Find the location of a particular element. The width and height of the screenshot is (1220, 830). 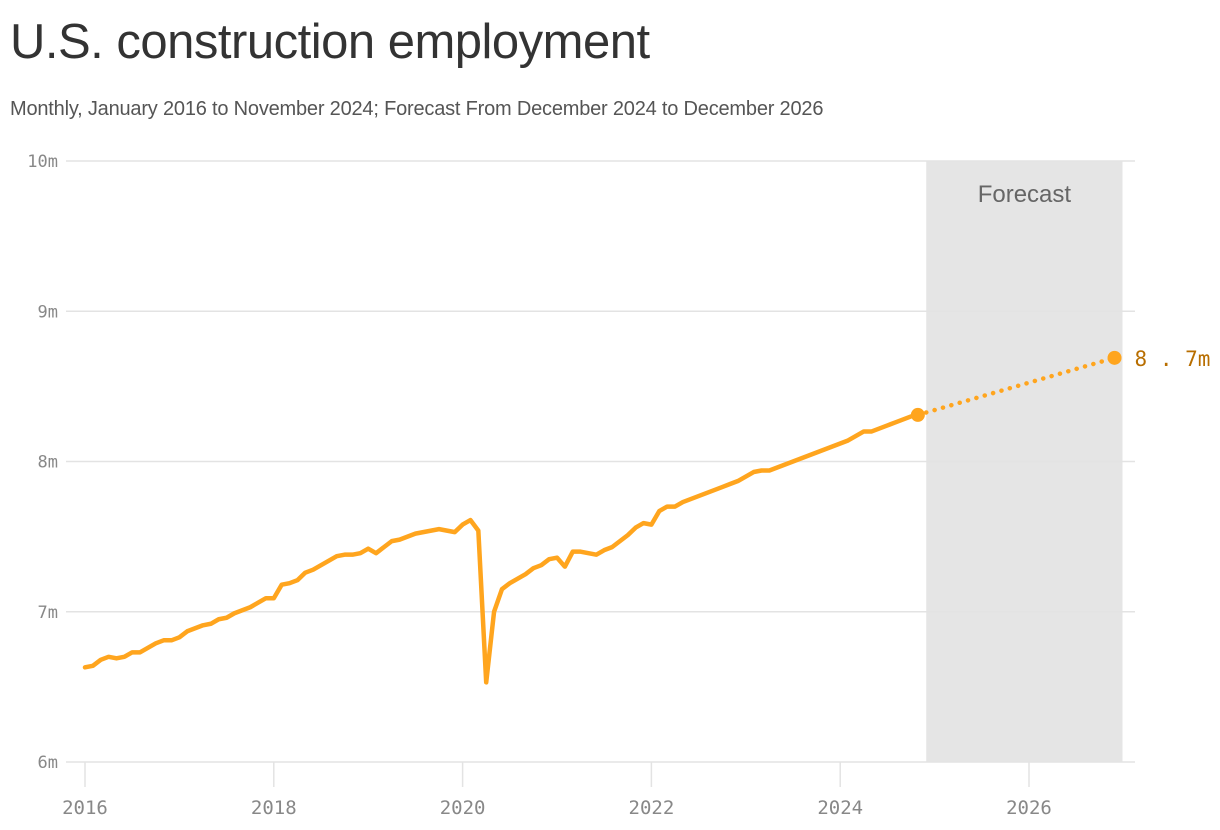

y-tick-label: 9m is located at coordinates (48, 312).